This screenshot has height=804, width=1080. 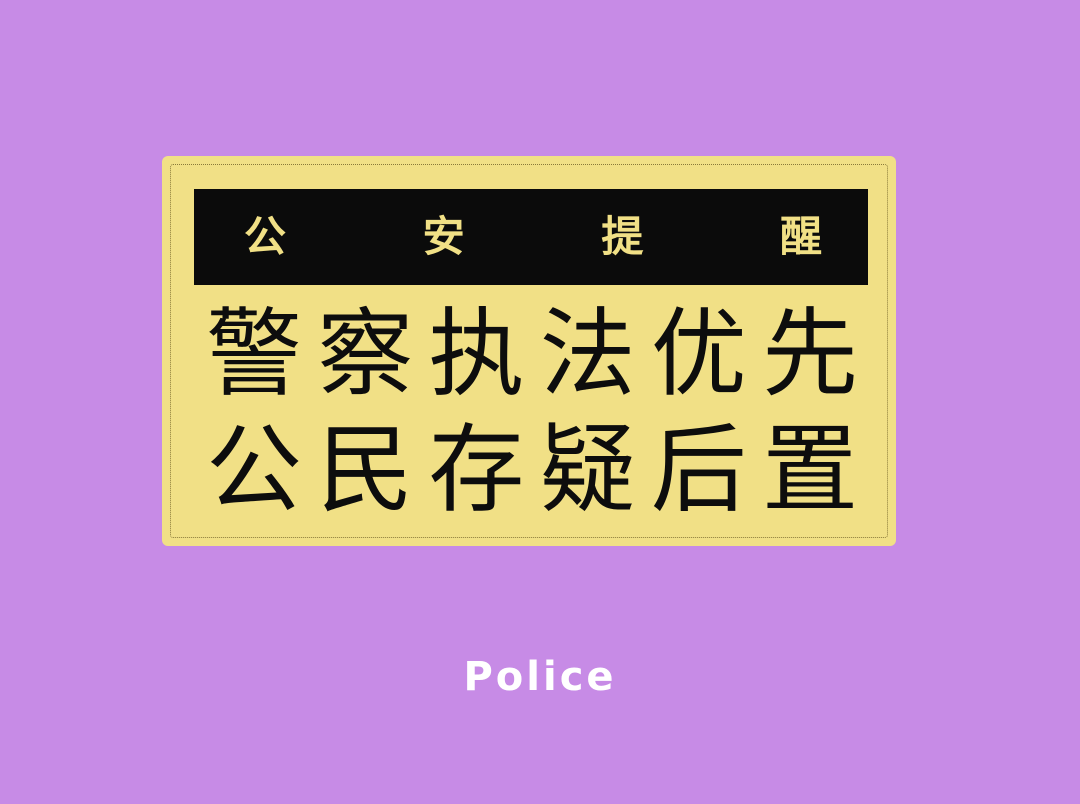 I want to click on line1-char: 先, so click(x=809, y=354).